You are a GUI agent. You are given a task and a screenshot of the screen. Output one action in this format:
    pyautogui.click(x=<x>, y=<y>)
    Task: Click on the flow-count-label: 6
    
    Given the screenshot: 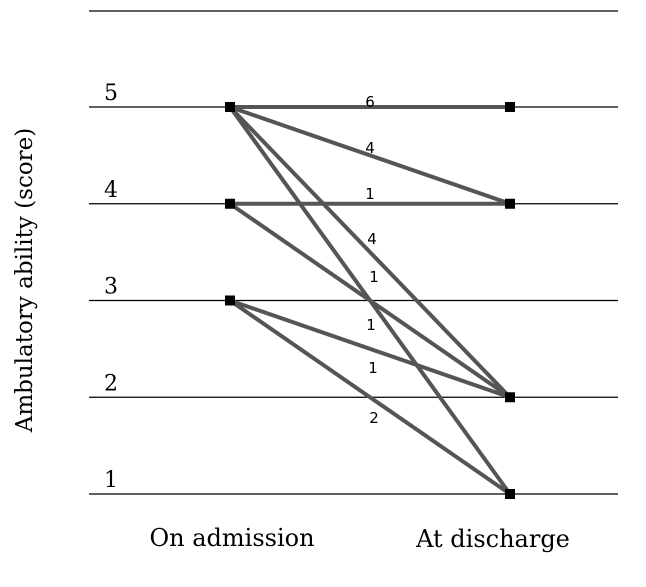 What is the action you would take?
    pyautogui.click(x=370, y=102)
    